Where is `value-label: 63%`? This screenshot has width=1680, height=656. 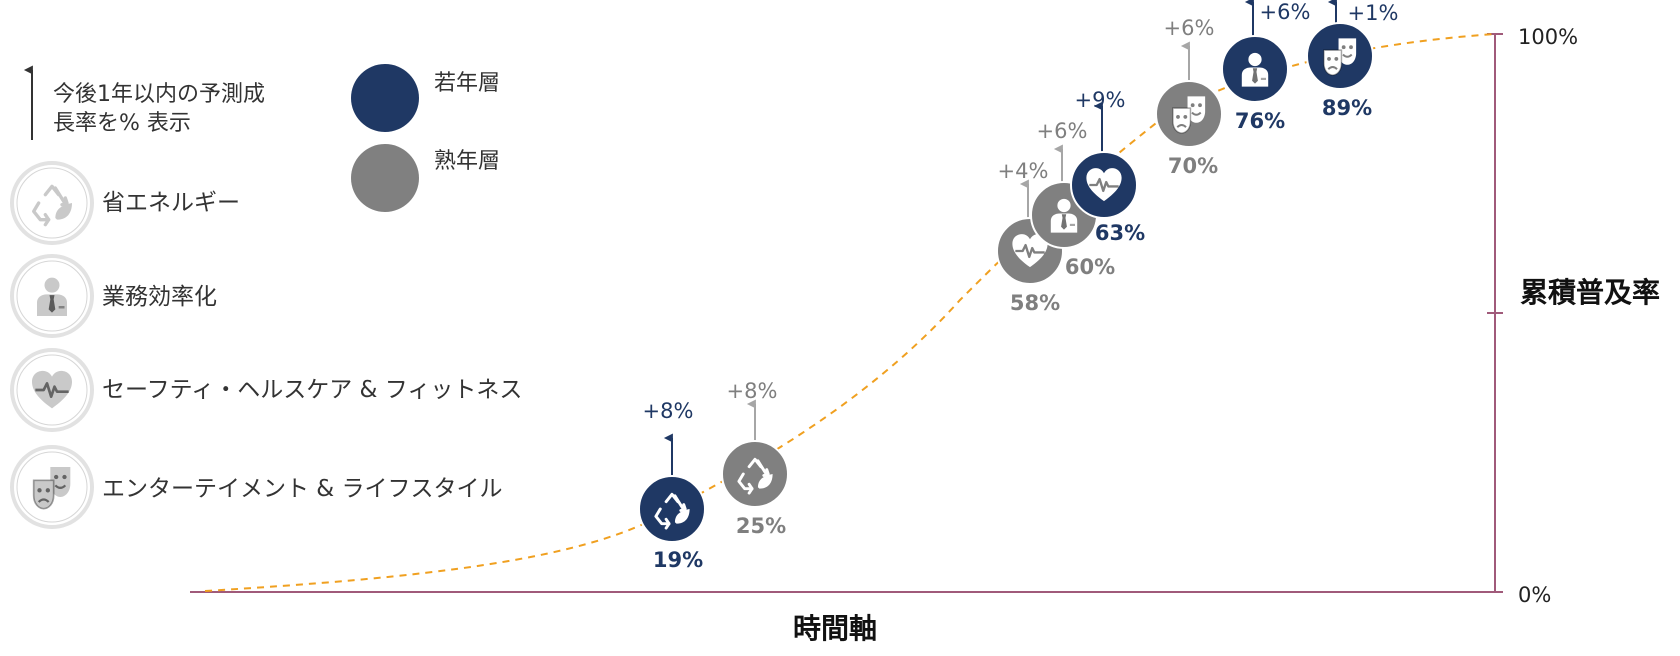
value-label: 63% is located at coordinates (1120, 233).